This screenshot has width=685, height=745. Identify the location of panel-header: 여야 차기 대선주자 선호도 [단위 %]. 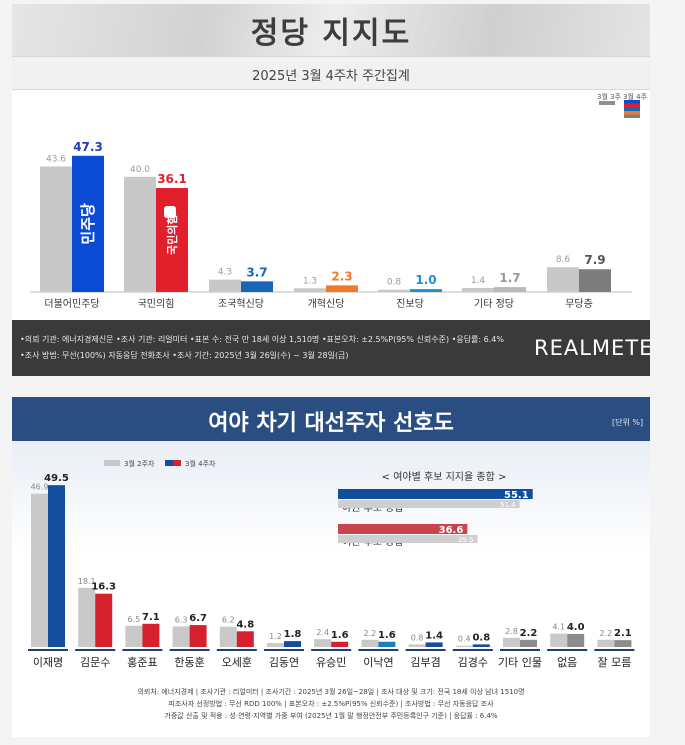
(331, 419).